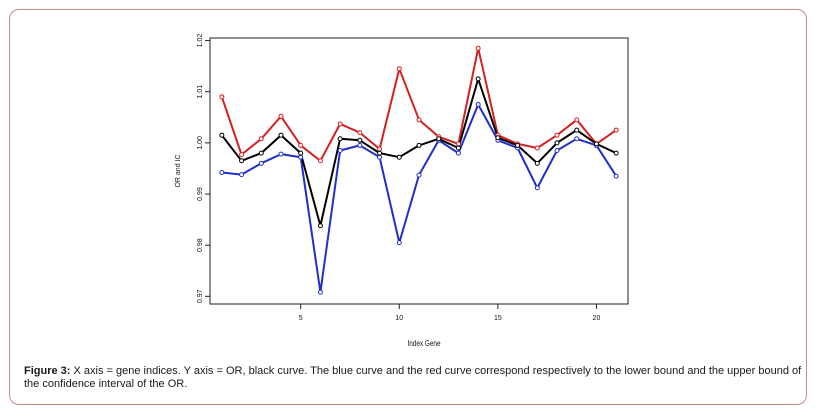 The height and width of the screenshot is (417, 829). What do you see at coordinates (498, 318) in the screenshot?
I see `x-tick-label: 15` at bounding box center [498, 318].